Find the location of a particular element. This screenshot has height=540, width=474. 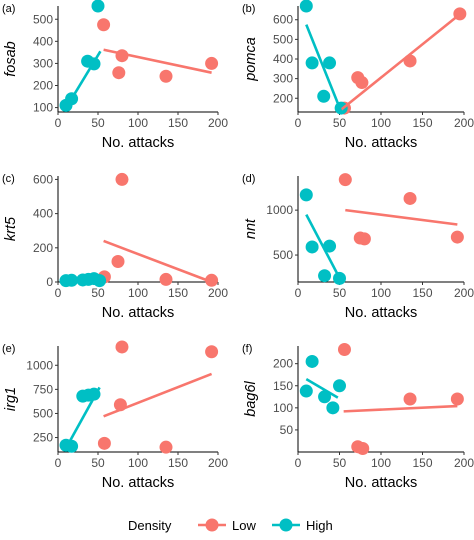

legend-title: Density is located at coordinates (150, 525).